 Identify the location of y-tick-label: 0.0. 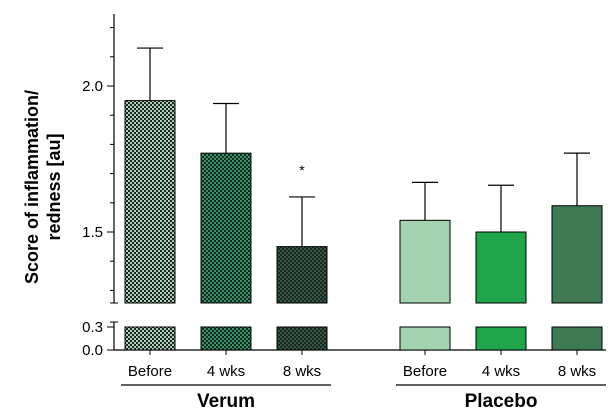
(92, 350).